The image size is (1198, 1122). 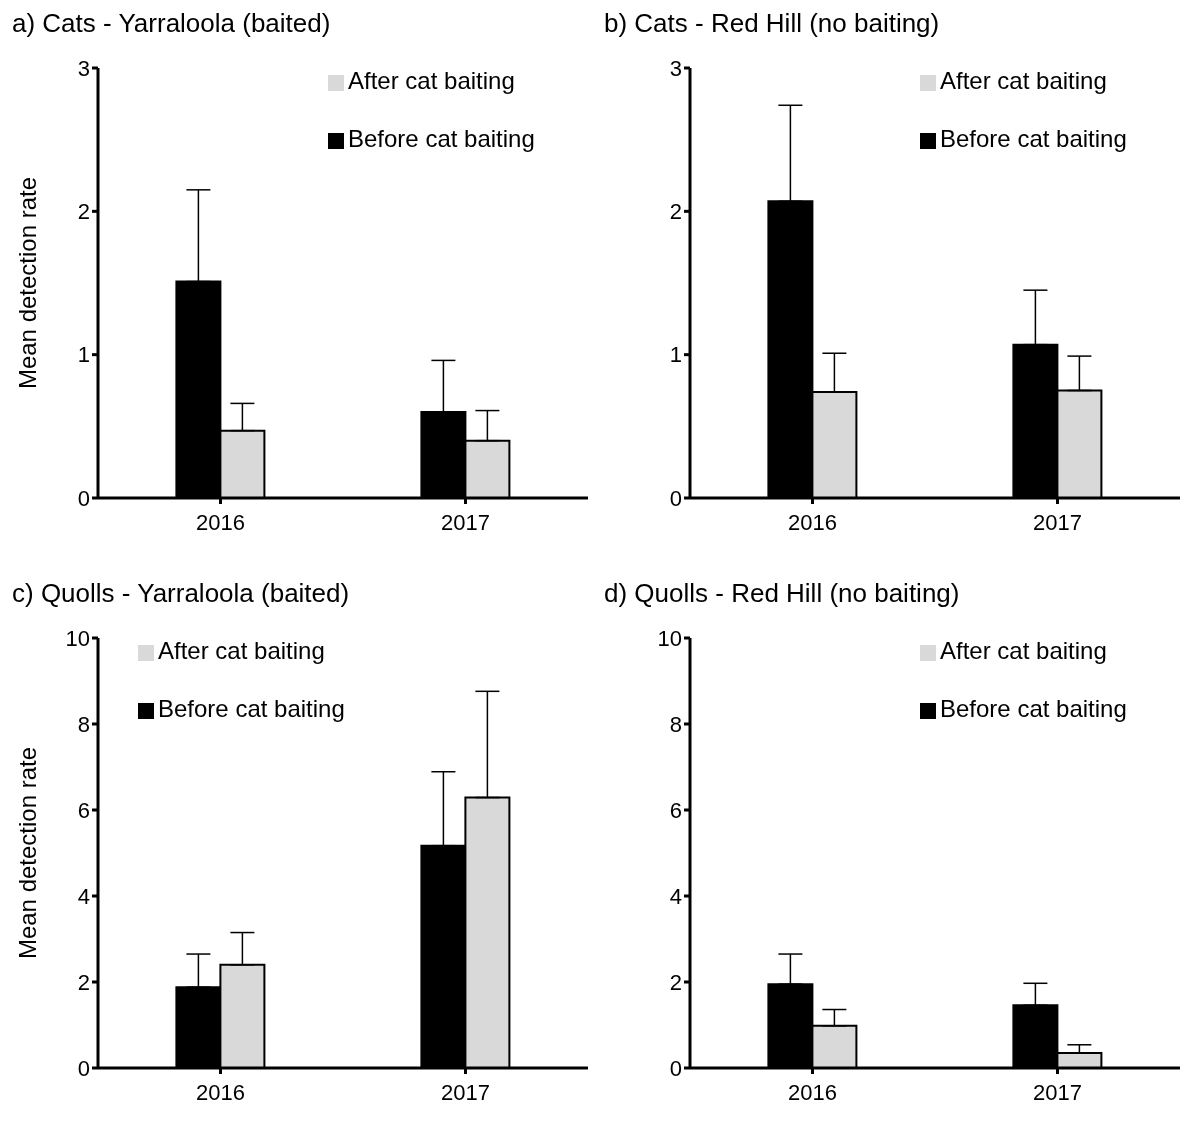 What do you see at coordinates (181, 594) in the screenshot?
I see `chart-title: c) Quolls - Yarraloola (baited)` at bounding box center [181, 594].